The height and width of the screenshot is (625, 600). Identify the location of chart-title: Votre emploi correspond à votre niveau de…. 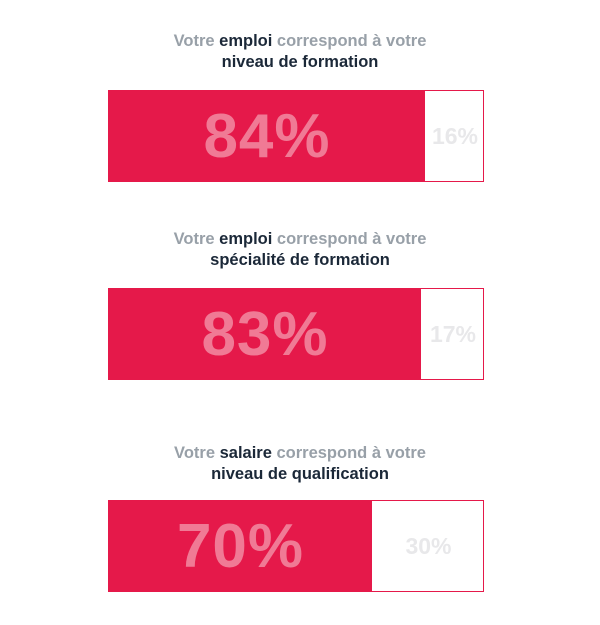
(300, 52).